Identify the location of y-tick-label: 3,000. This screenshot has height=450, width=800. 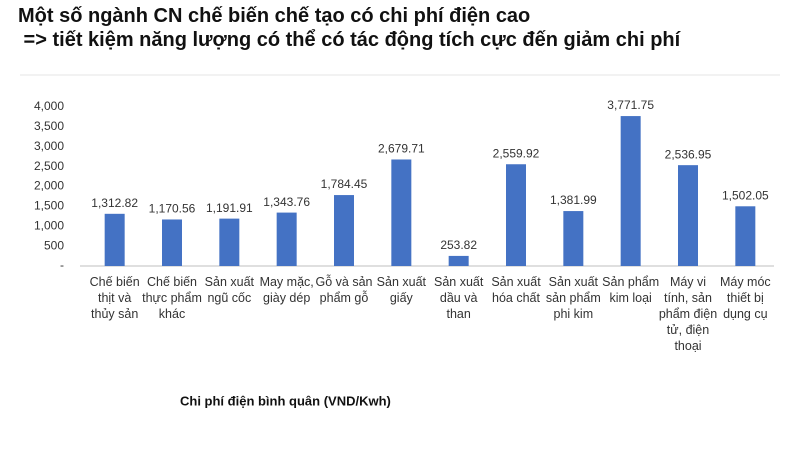
(49, 146).